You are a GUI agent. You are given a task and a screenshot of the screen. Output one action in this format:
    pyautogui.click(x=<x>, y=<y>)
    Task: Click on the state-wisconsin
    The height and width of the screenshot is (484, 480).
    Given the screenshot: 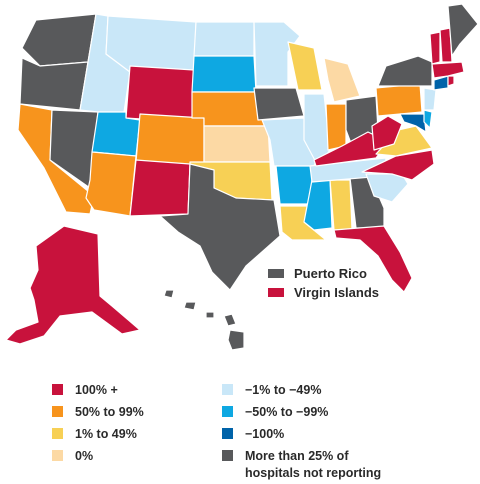 What is the action you would take?
    pyautogui.click(x=305, y=66)
    